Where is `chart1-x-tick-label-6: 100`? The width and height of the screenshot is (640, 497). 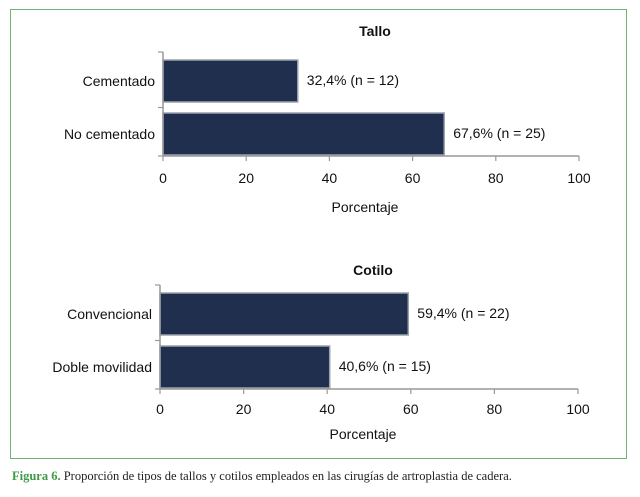 chart1-x-tick-label-6: 100 is located at coordinates (579, 178).